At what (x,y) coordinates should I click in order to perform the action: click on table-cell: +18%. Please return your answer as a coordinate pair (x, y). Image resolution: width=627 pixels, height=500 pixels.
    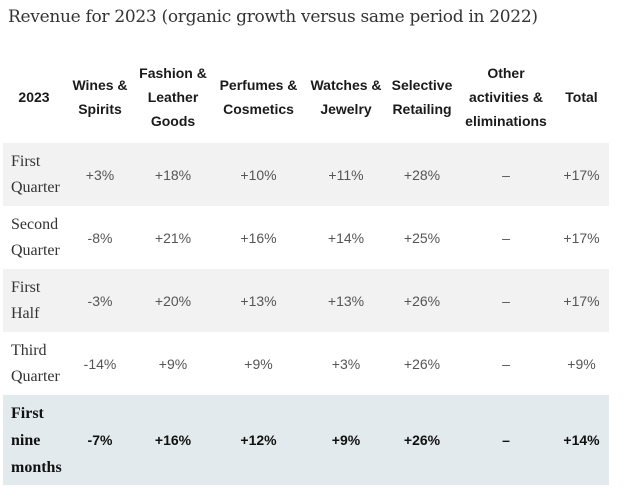
    Looking at the image, I should click on (173, 174).